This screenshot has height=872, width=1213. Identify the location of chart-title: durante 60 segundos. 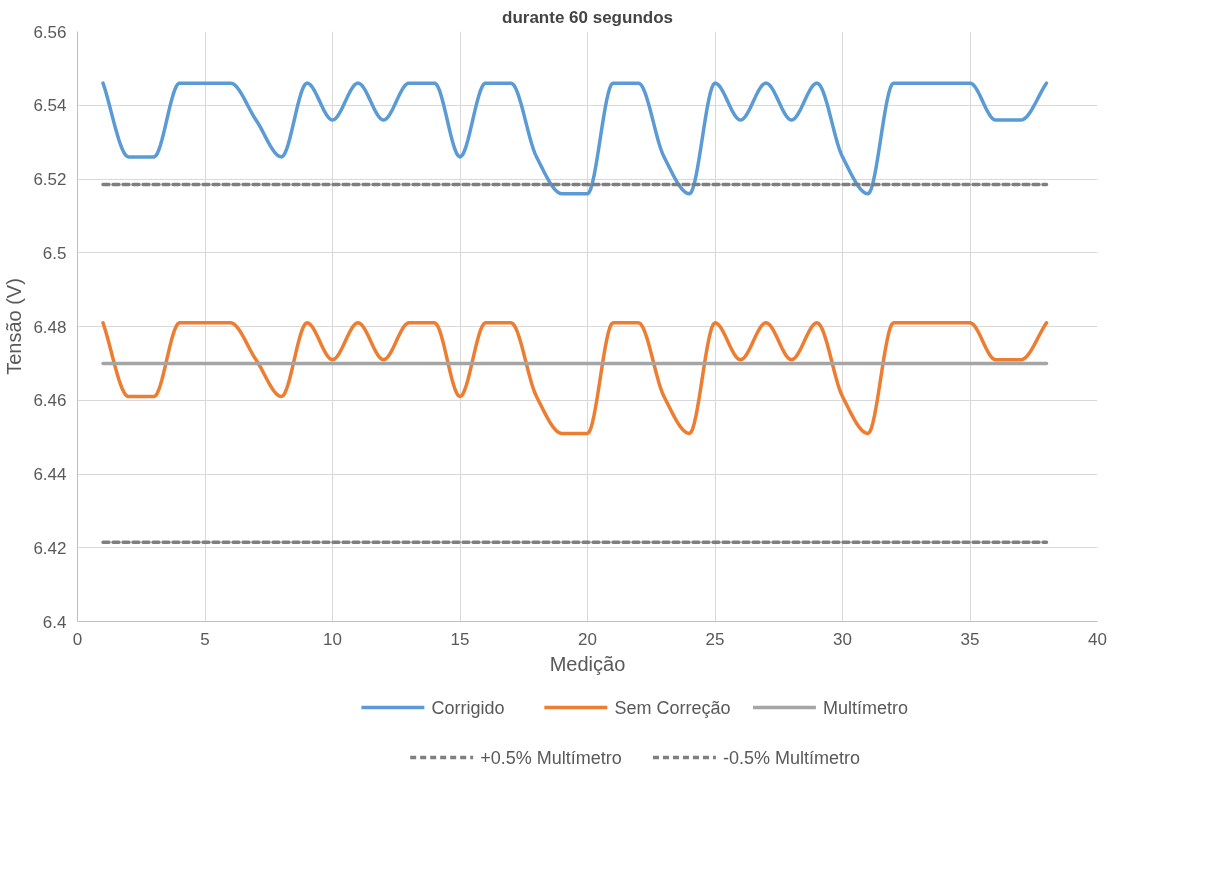
(587, 17).